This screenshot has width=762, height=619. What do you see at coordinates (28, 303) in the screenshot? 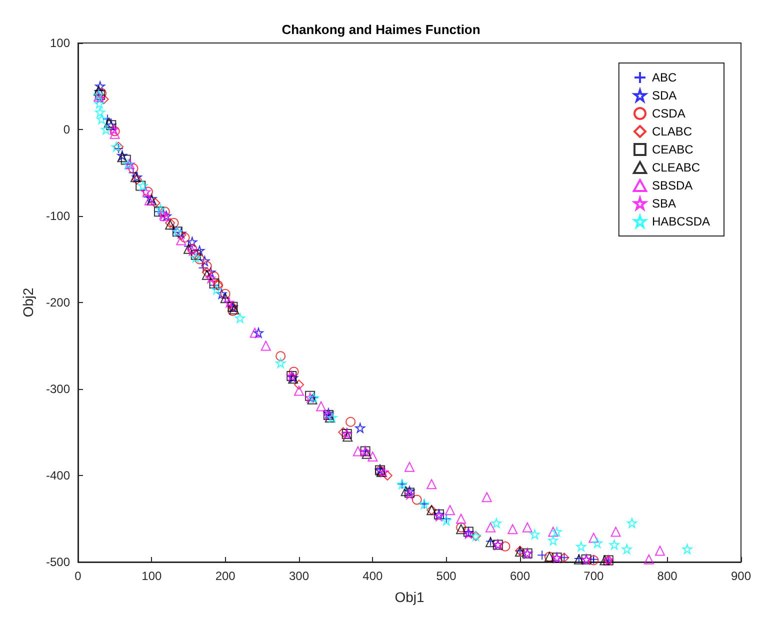
I see `y-axis-title: Obj2` at bounding box center [28, 303].